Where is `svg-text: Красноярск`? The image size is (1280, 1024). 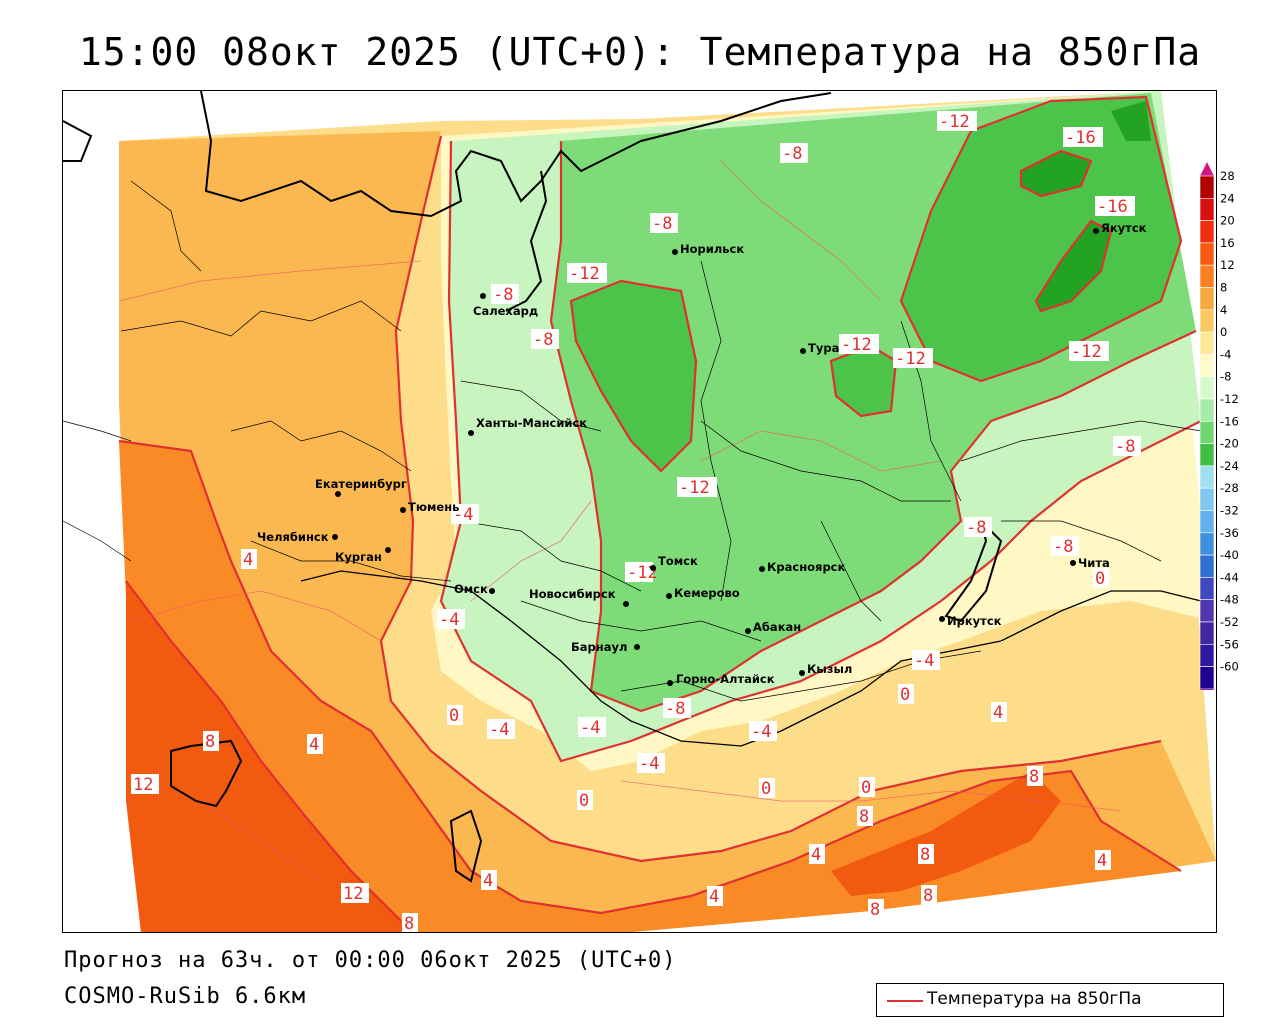 svg-text: Красноярск is located at coordinates (806, 567).